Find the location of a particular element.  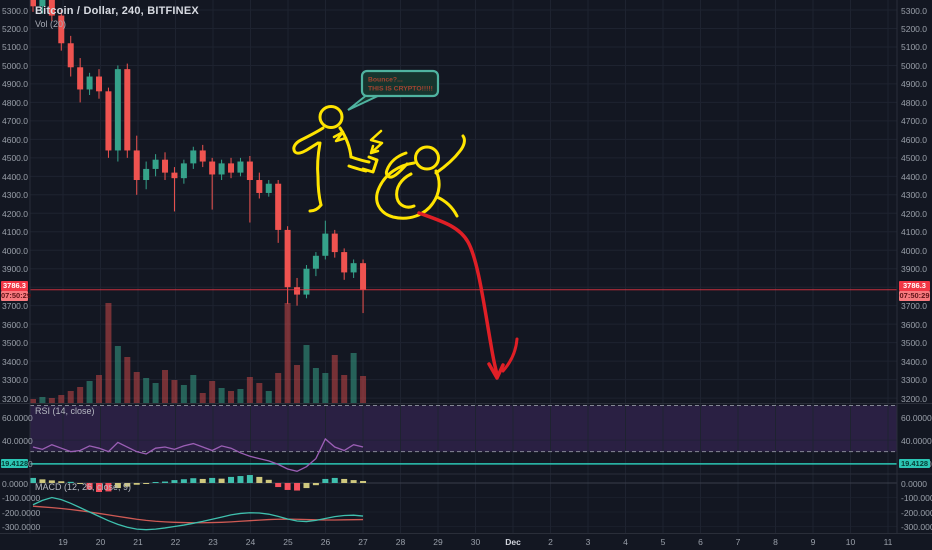

macd-indicator-label: MACD (12, 26, close, 9) is located at coordinates (83, 487).